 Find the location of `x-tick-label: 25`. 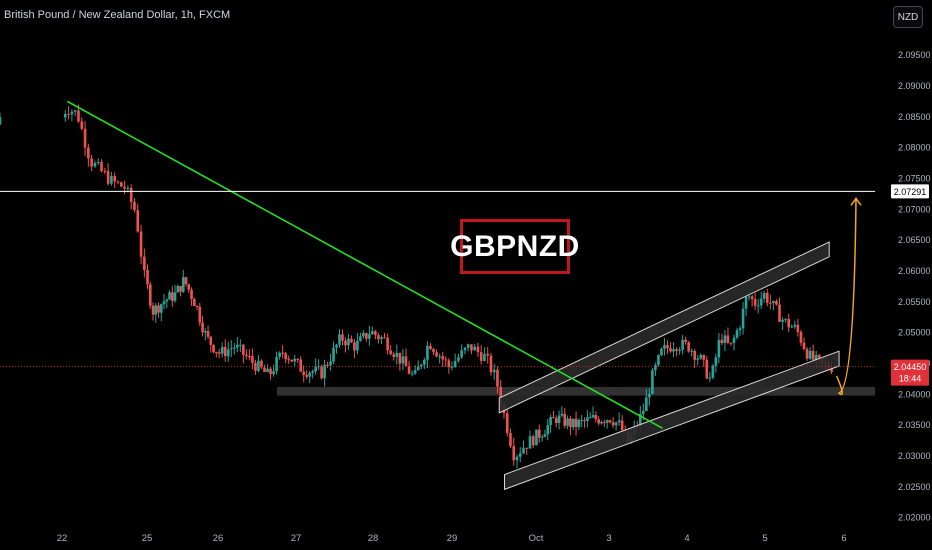

x-tick-label: 25 is located at coordinates (147, 538).